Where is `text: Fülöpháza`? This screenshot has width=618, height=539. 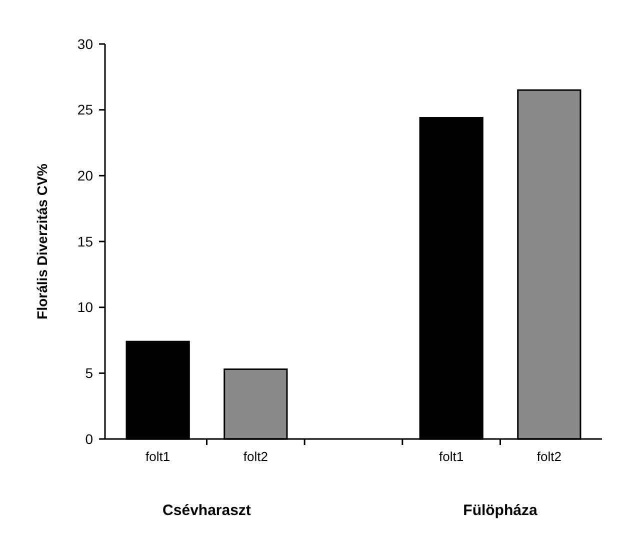 text: Fülöpháza is located at coordinates (500, 510).